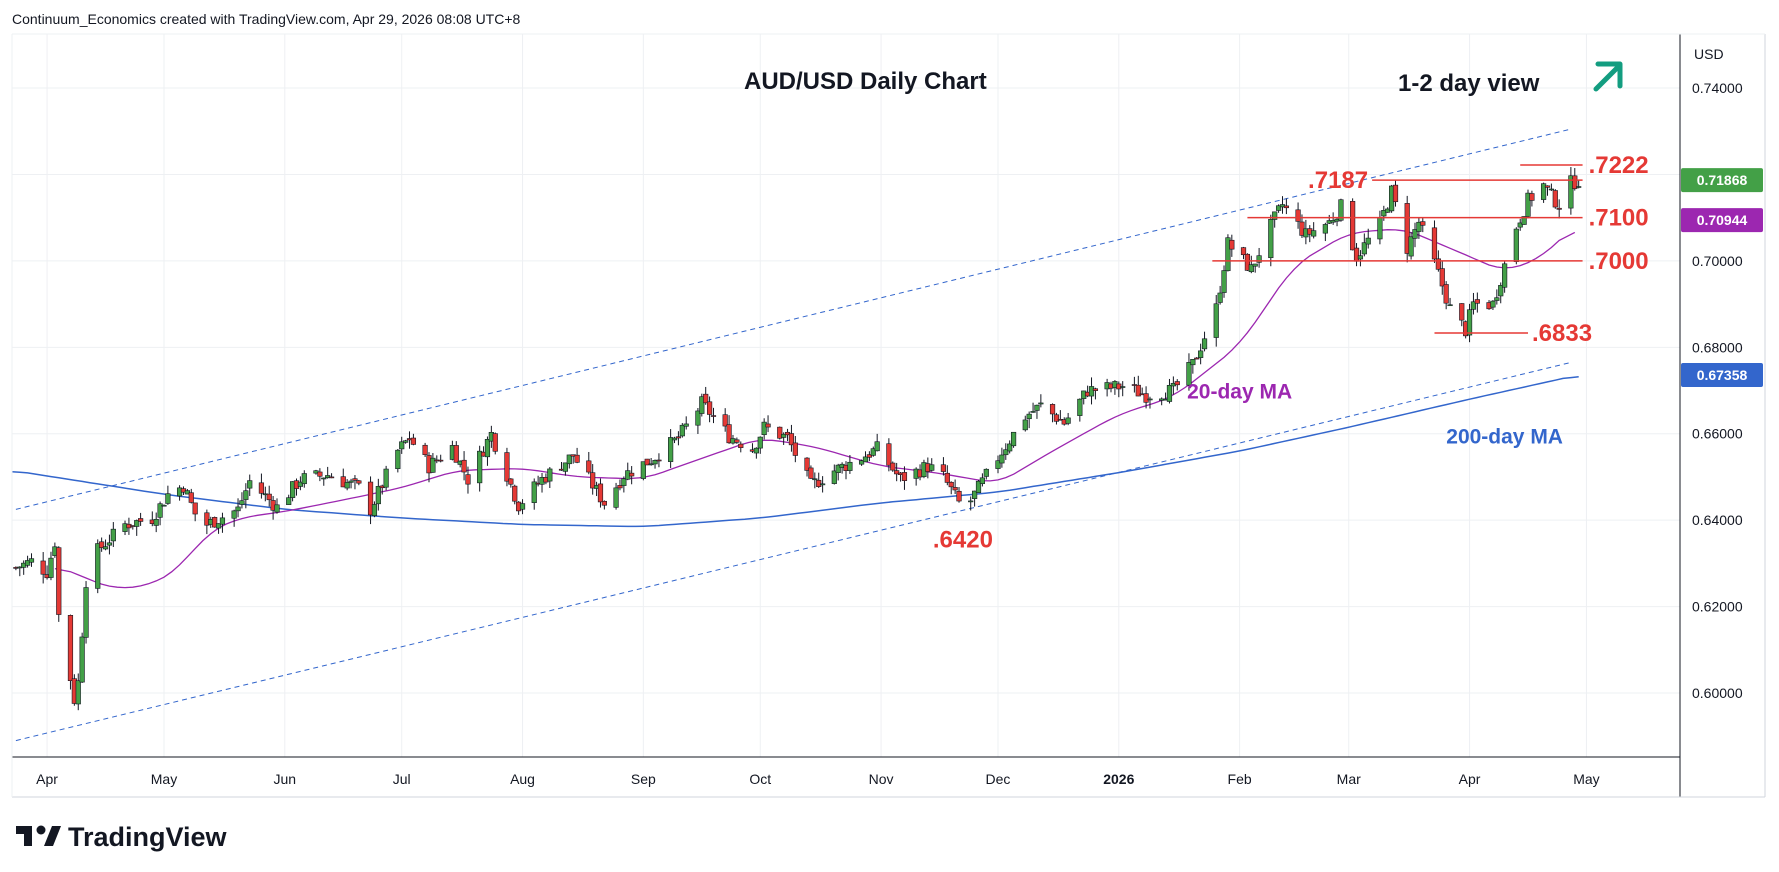 The height and width of the screenshot is (872, 1779). What do you see at coordinates (1338, 180) in the screenshot?
I see `level-label: .7187` at bounding box center [1338, 180].